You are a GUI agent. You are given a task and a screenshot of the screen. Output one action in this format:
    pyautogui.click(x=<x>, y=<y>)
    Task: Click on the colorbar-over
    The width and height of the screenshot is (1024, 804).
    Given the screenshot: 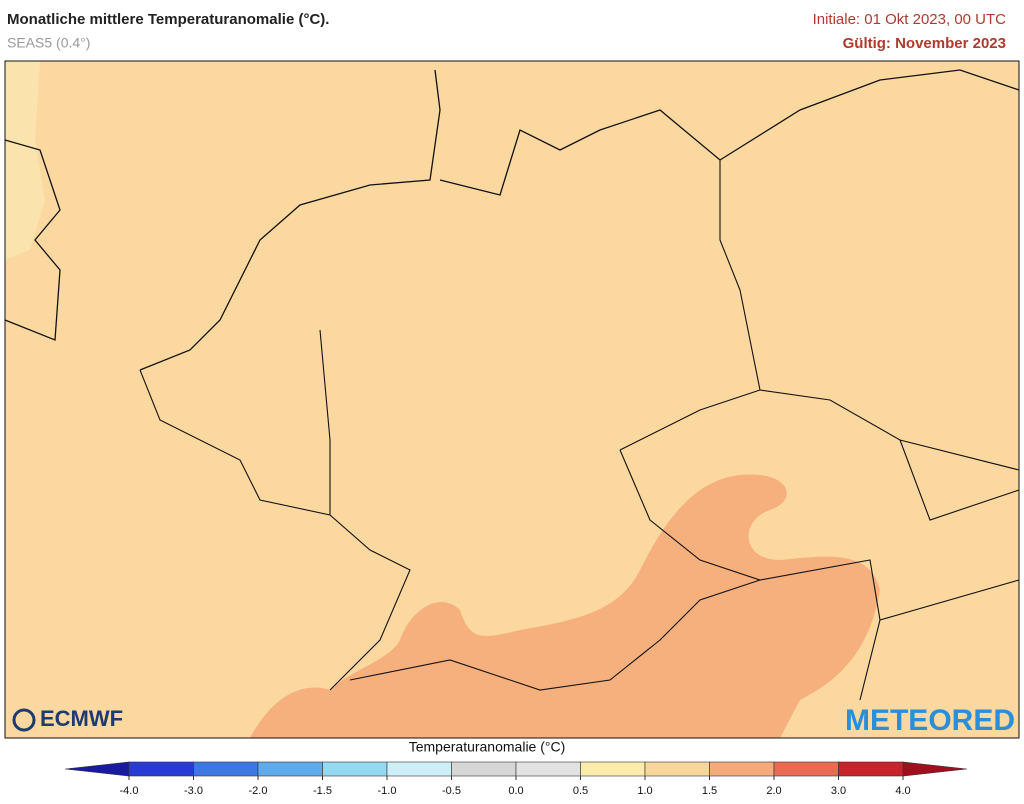 What is the action you would take?
    pyautogui.click(x=935, y=769)
    